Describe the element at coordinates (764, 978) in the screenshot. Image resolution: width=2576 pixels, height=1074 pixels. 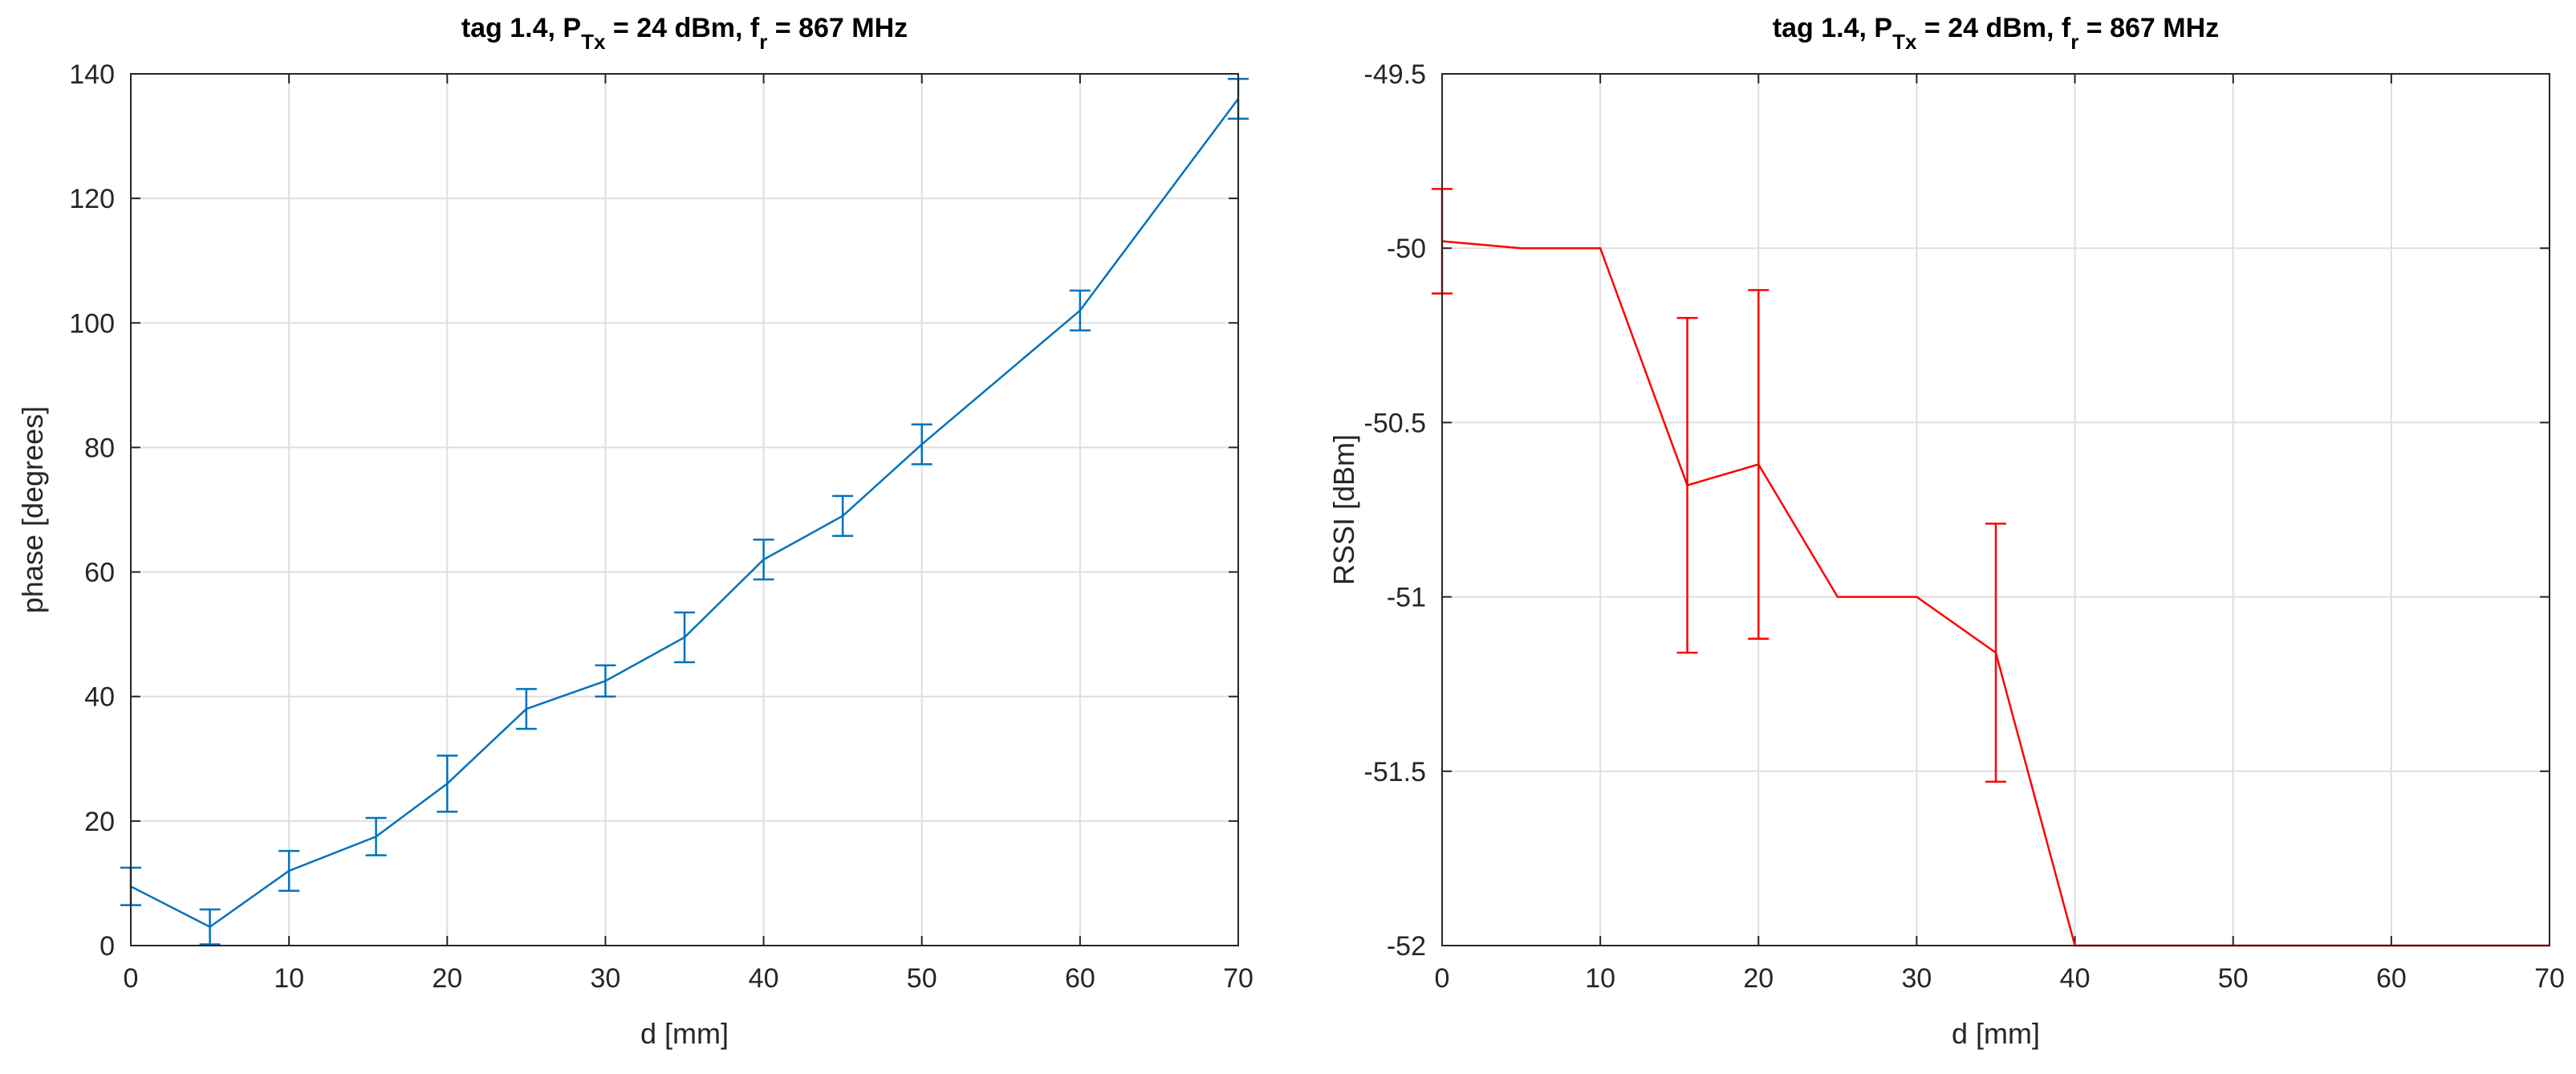
I see `phase-x-tick-label: 40` at that location.